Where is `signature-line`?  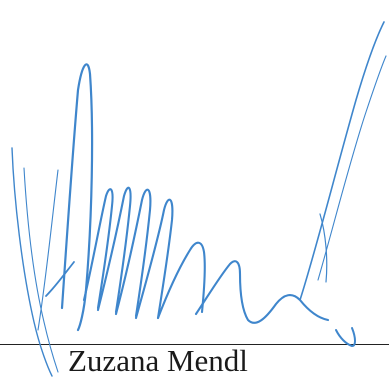
signature-line is located at coordinates (194, 344).